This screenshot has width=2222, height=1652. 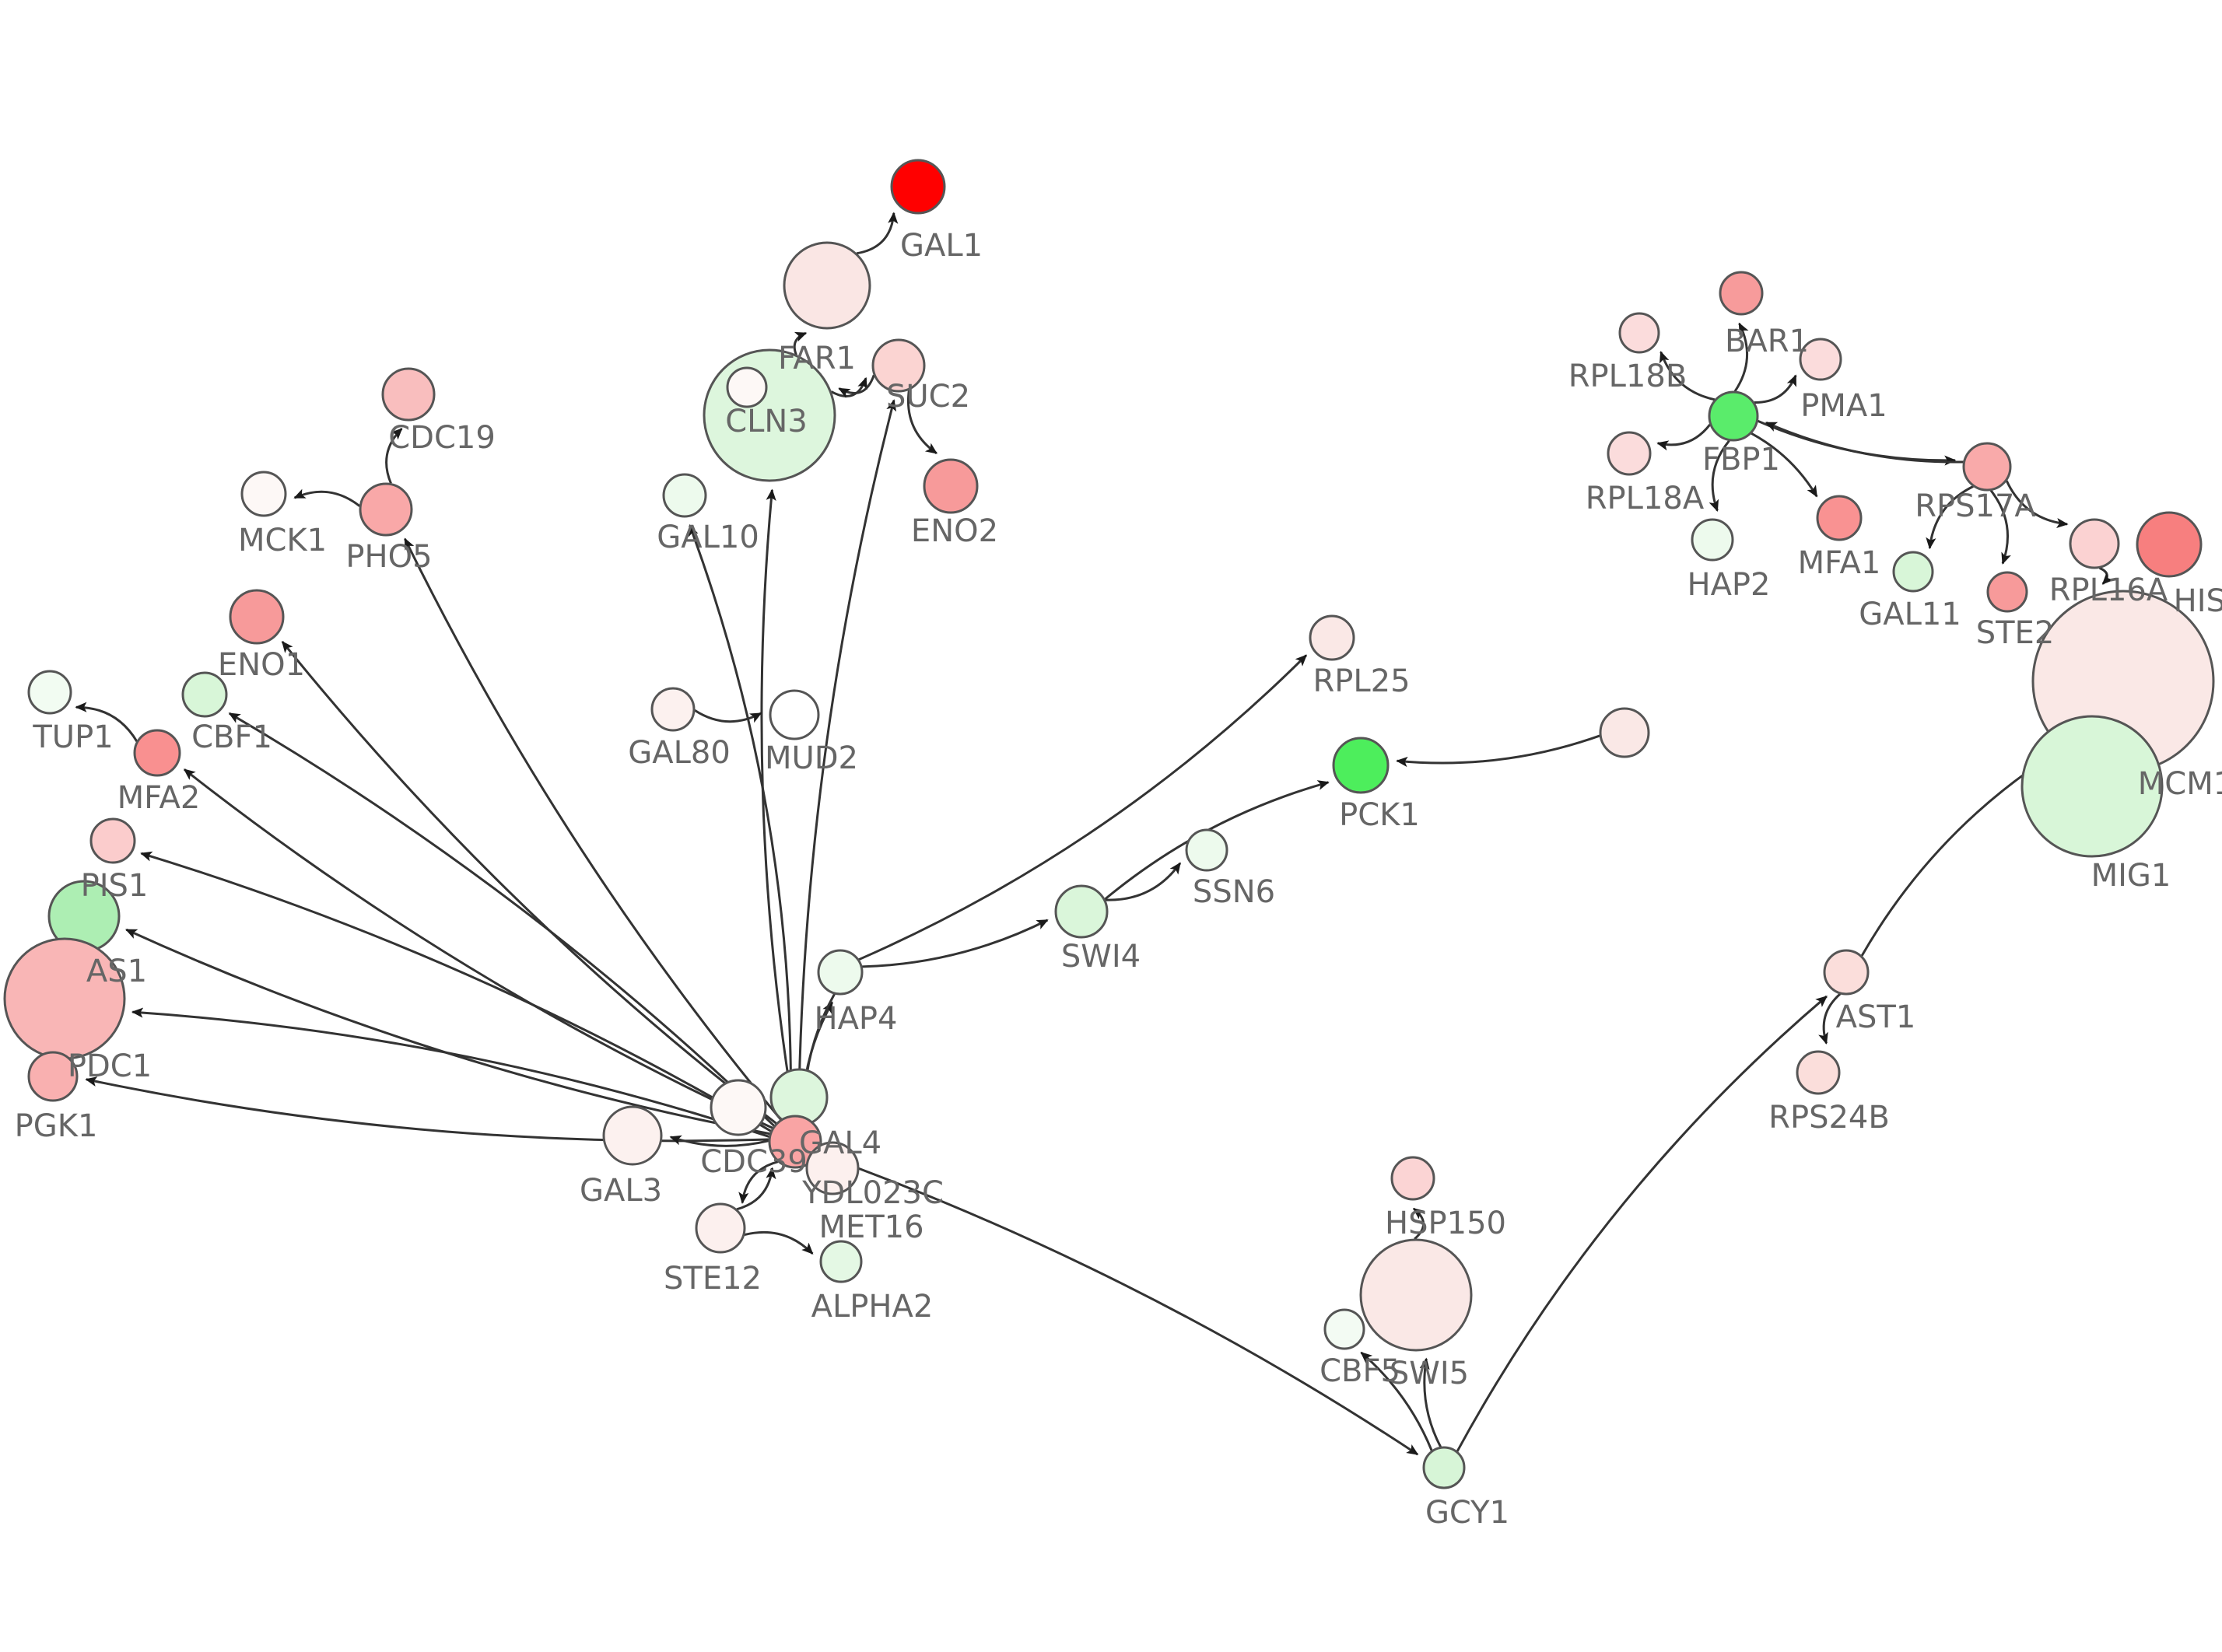 What do you see at coordinates (72, 737) in the screenshot?
I see `node-label-tup1: TUP1` at bounding box center [72, 737].